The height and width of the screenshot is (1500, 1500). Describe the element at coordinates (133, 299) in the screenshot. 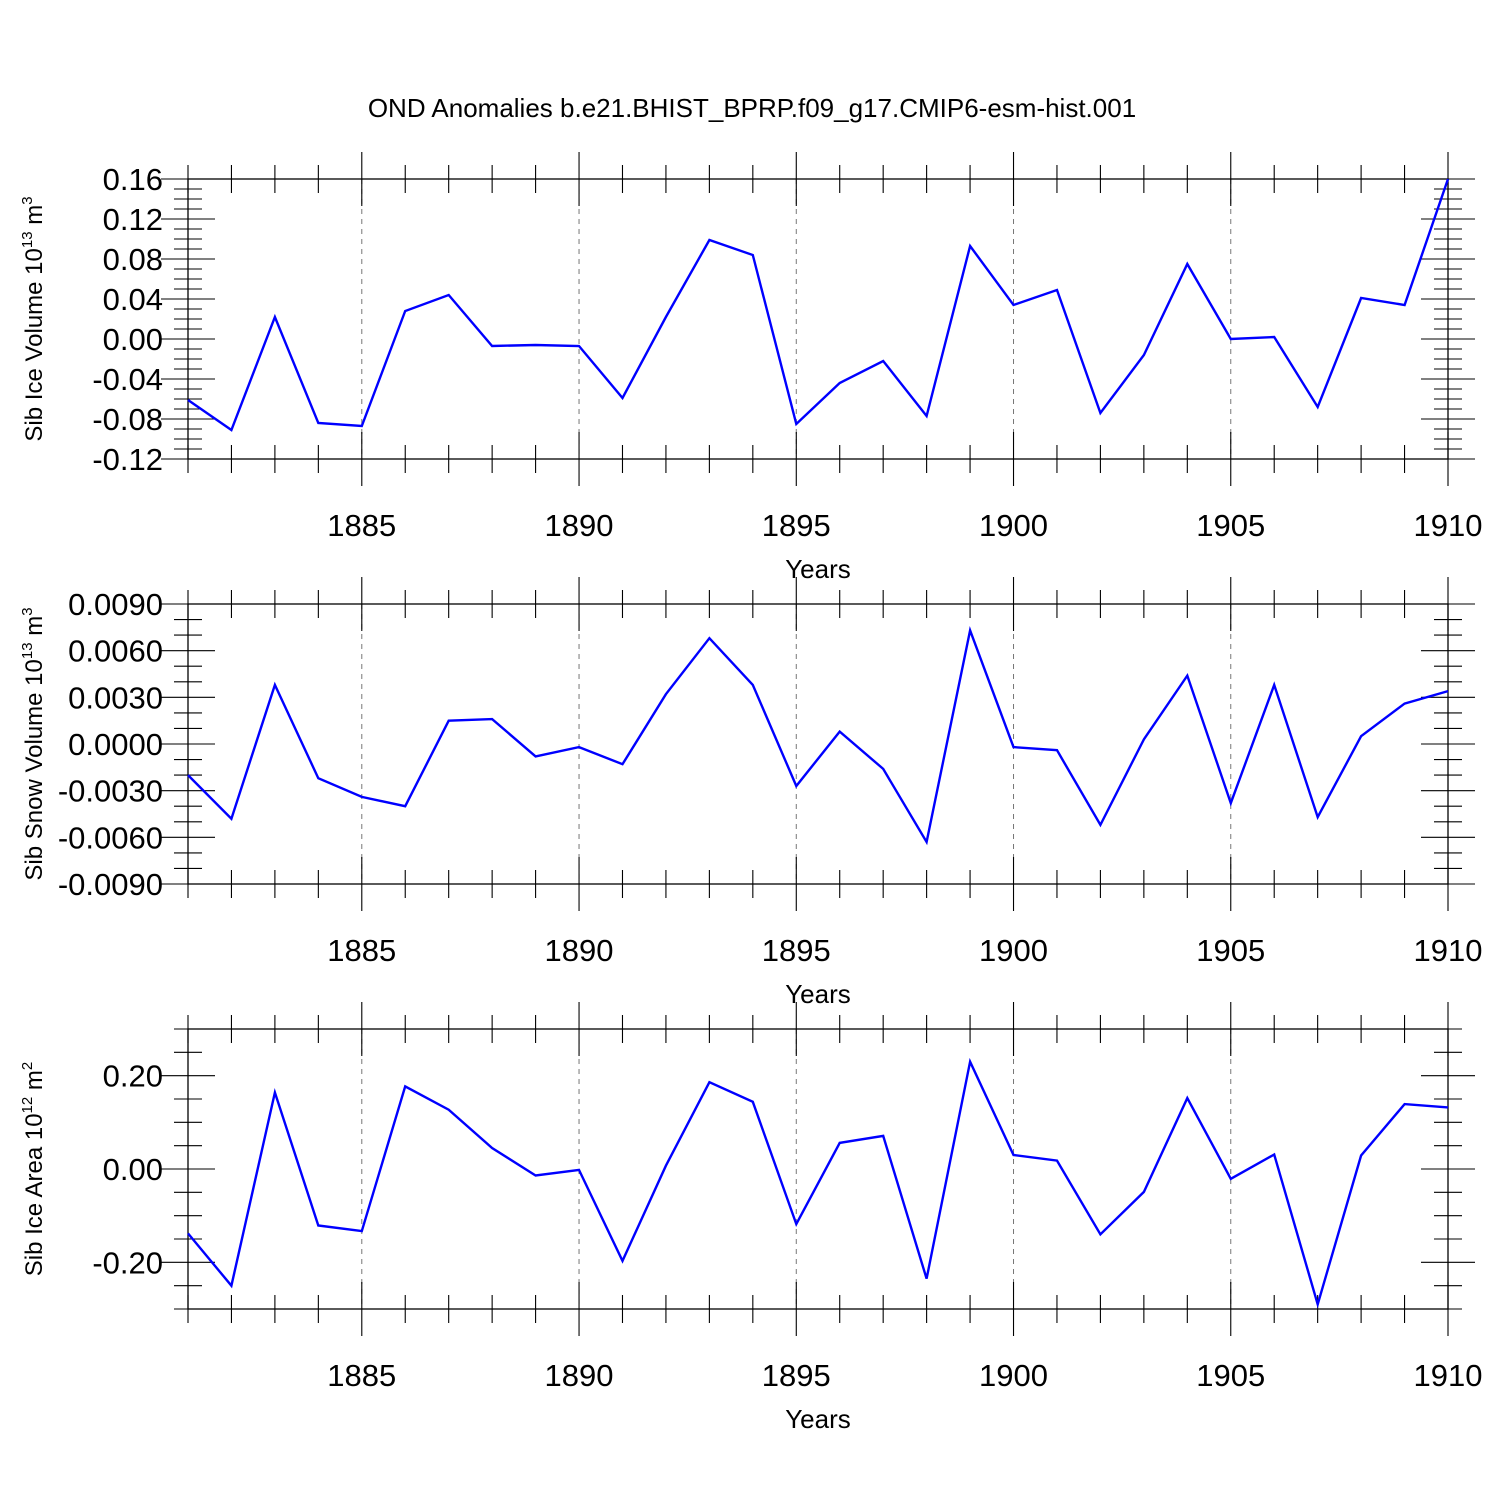

I see `y-tick-label: 0.04` at that location.